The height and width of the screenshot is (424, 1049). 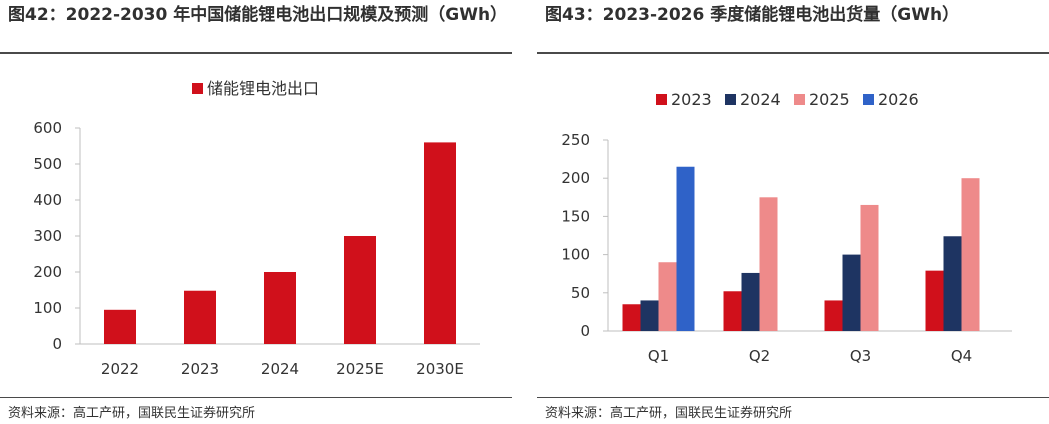 What do you see at coordinates (685, 248) in the screenshot?
I see `bar-2026-Q1` at bounding box center [685, 248].